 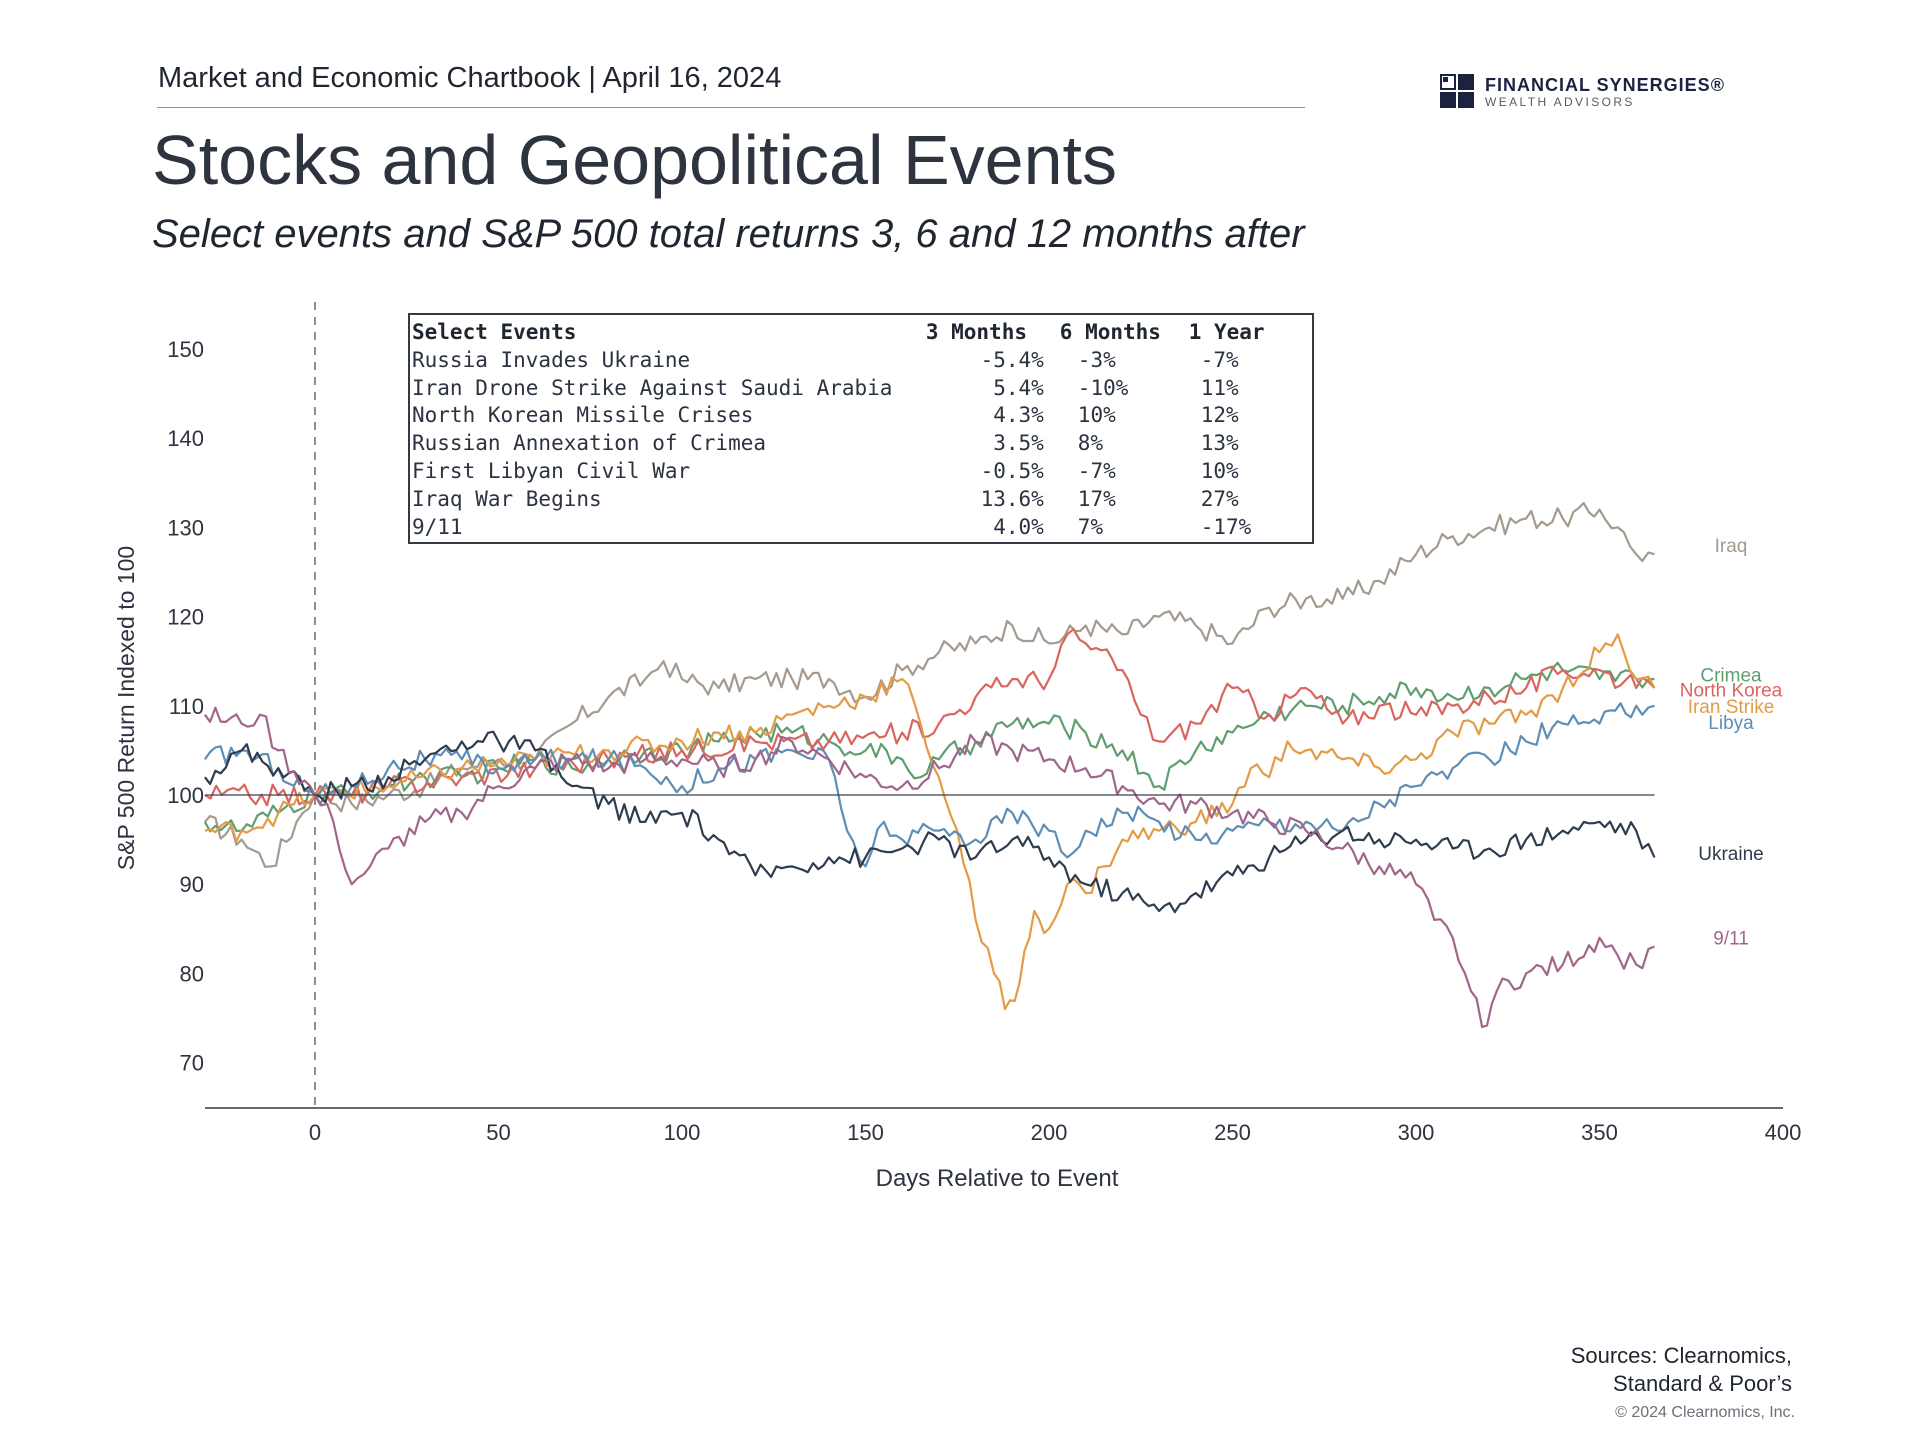 What do you see at coordinates (1605, 85) in the screenshot?
I see `logo-name: FINANCIAL SYNERGIES®` at bounding box center [1605, 85].